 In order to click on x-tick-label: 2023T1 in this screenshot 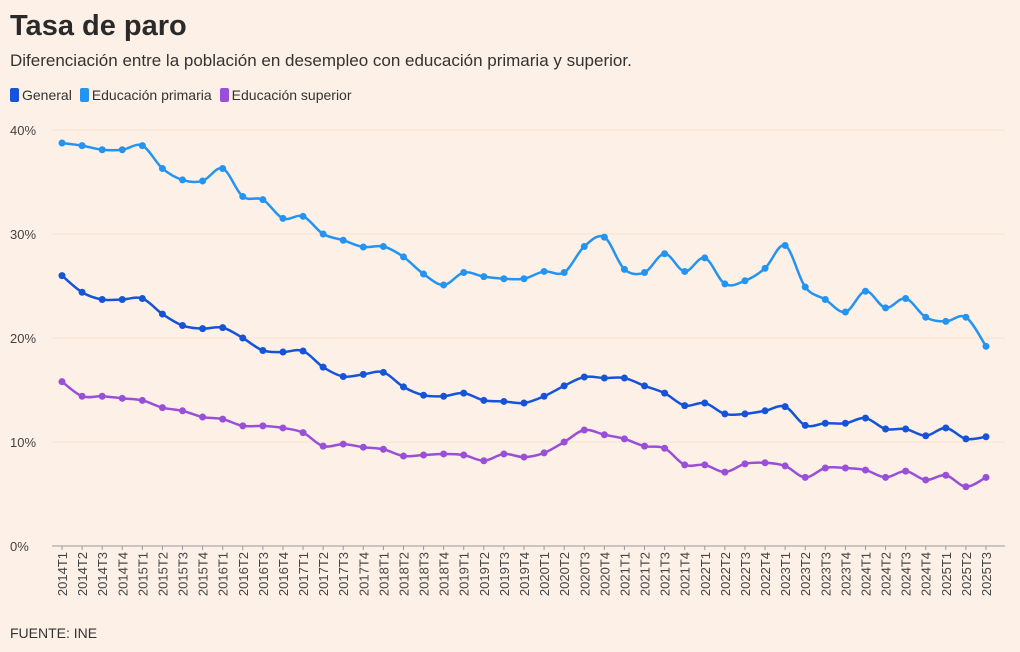, I will do `click(785, 574)`.